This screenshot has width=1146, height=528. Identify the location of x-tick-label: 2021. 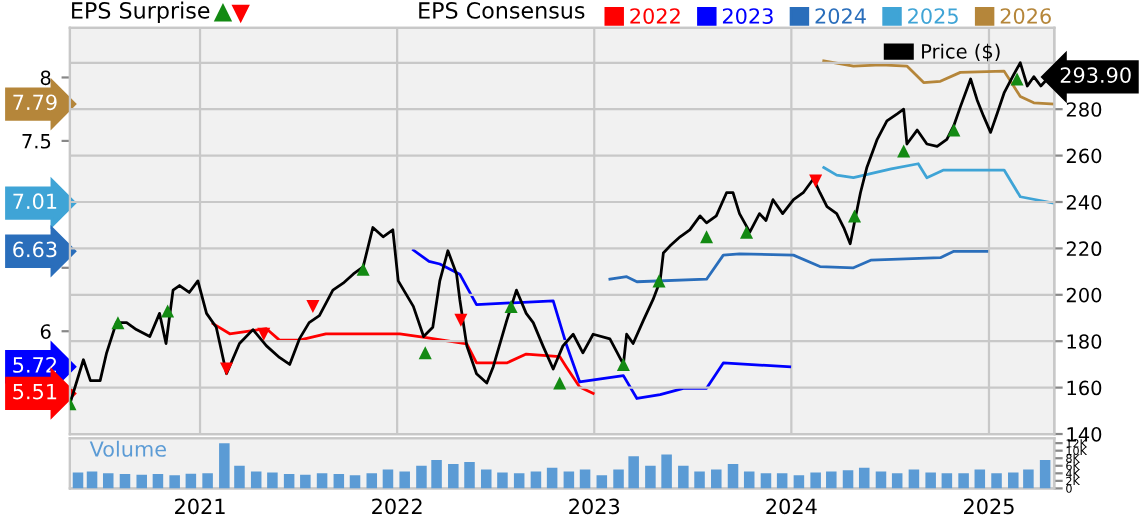
(200, 506).